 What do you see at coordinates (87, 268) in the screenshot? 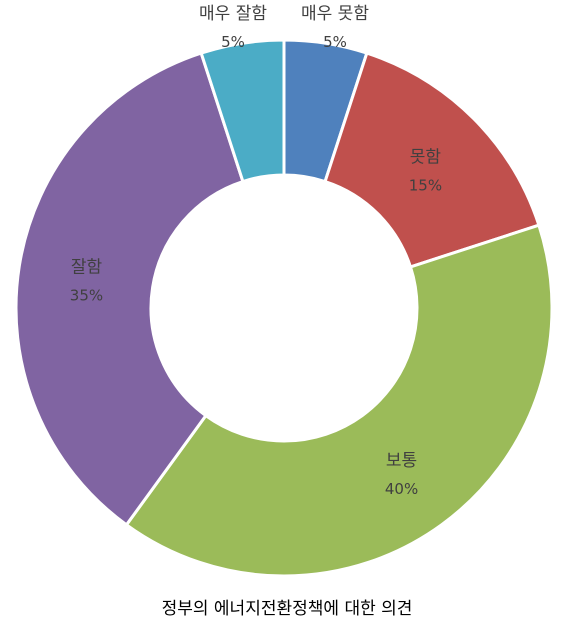
I see `slice-label-4: 잘함` at bounding box center [87, 268].